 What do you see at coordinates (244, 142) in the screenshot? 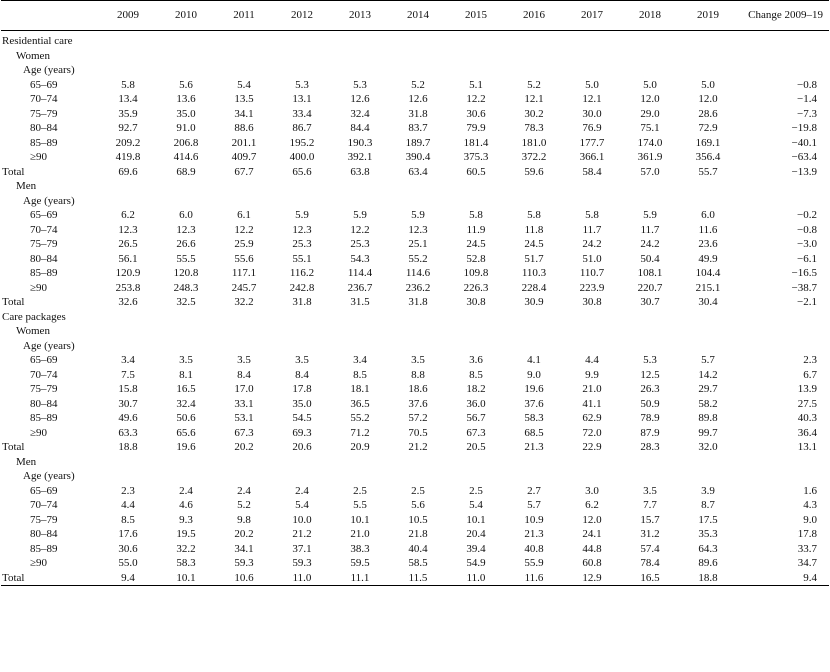
I see `value-cell: 201.1` at bounding box center [244, 142].